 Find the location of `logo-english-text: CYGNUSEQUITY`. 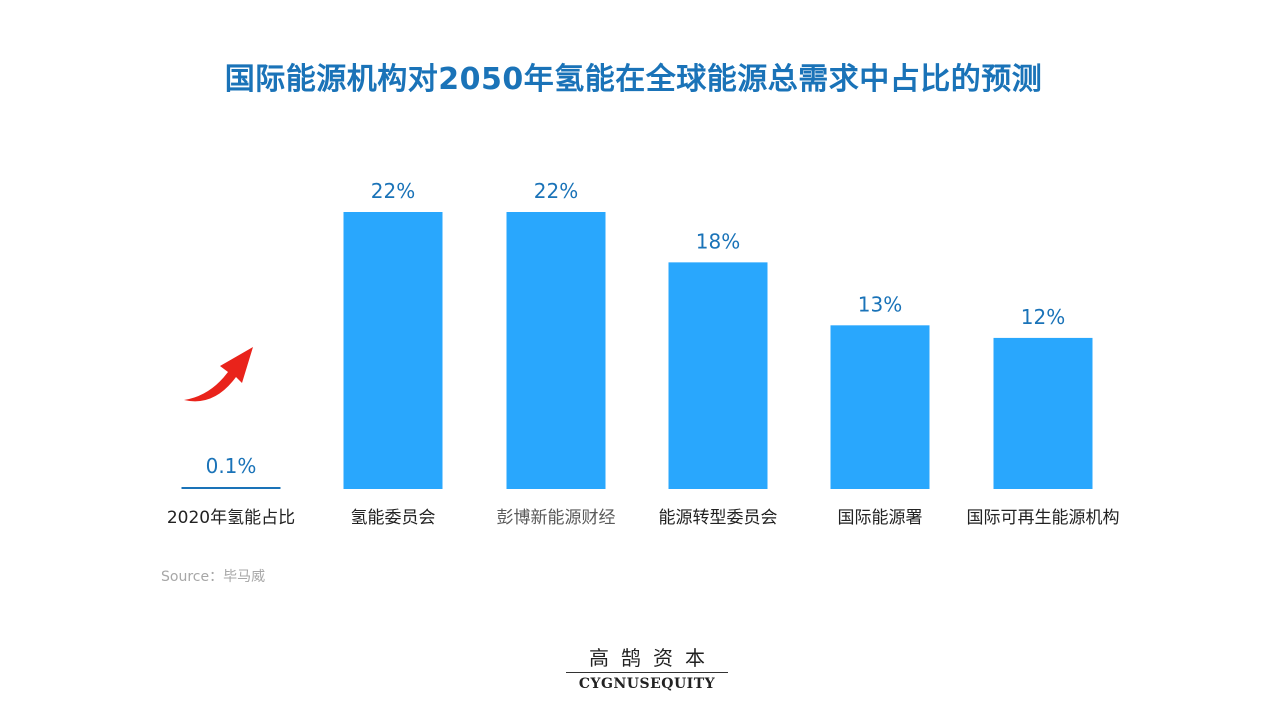

logo-english-text: CYGNUSEQUITY is located at coordinates (647, 684).